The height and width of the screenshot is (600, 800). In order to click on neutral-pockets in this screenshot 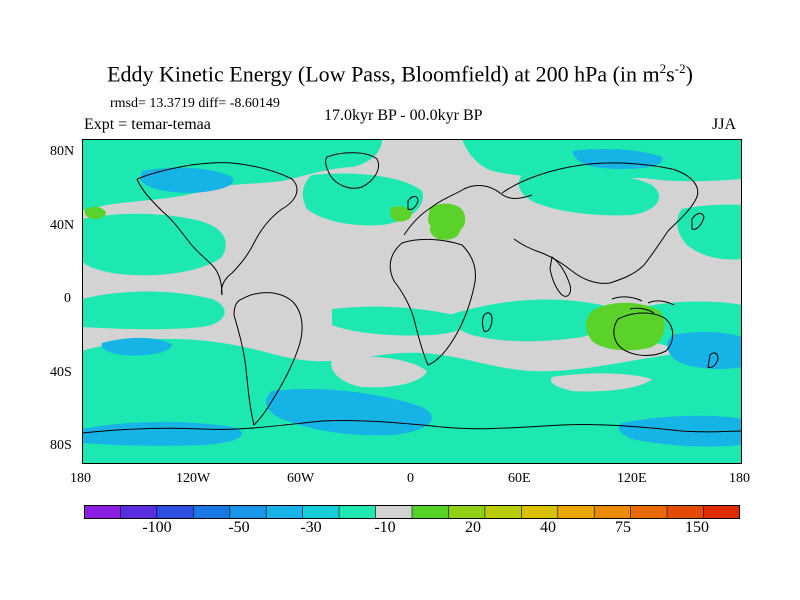, I will do `click(491, 374)`.